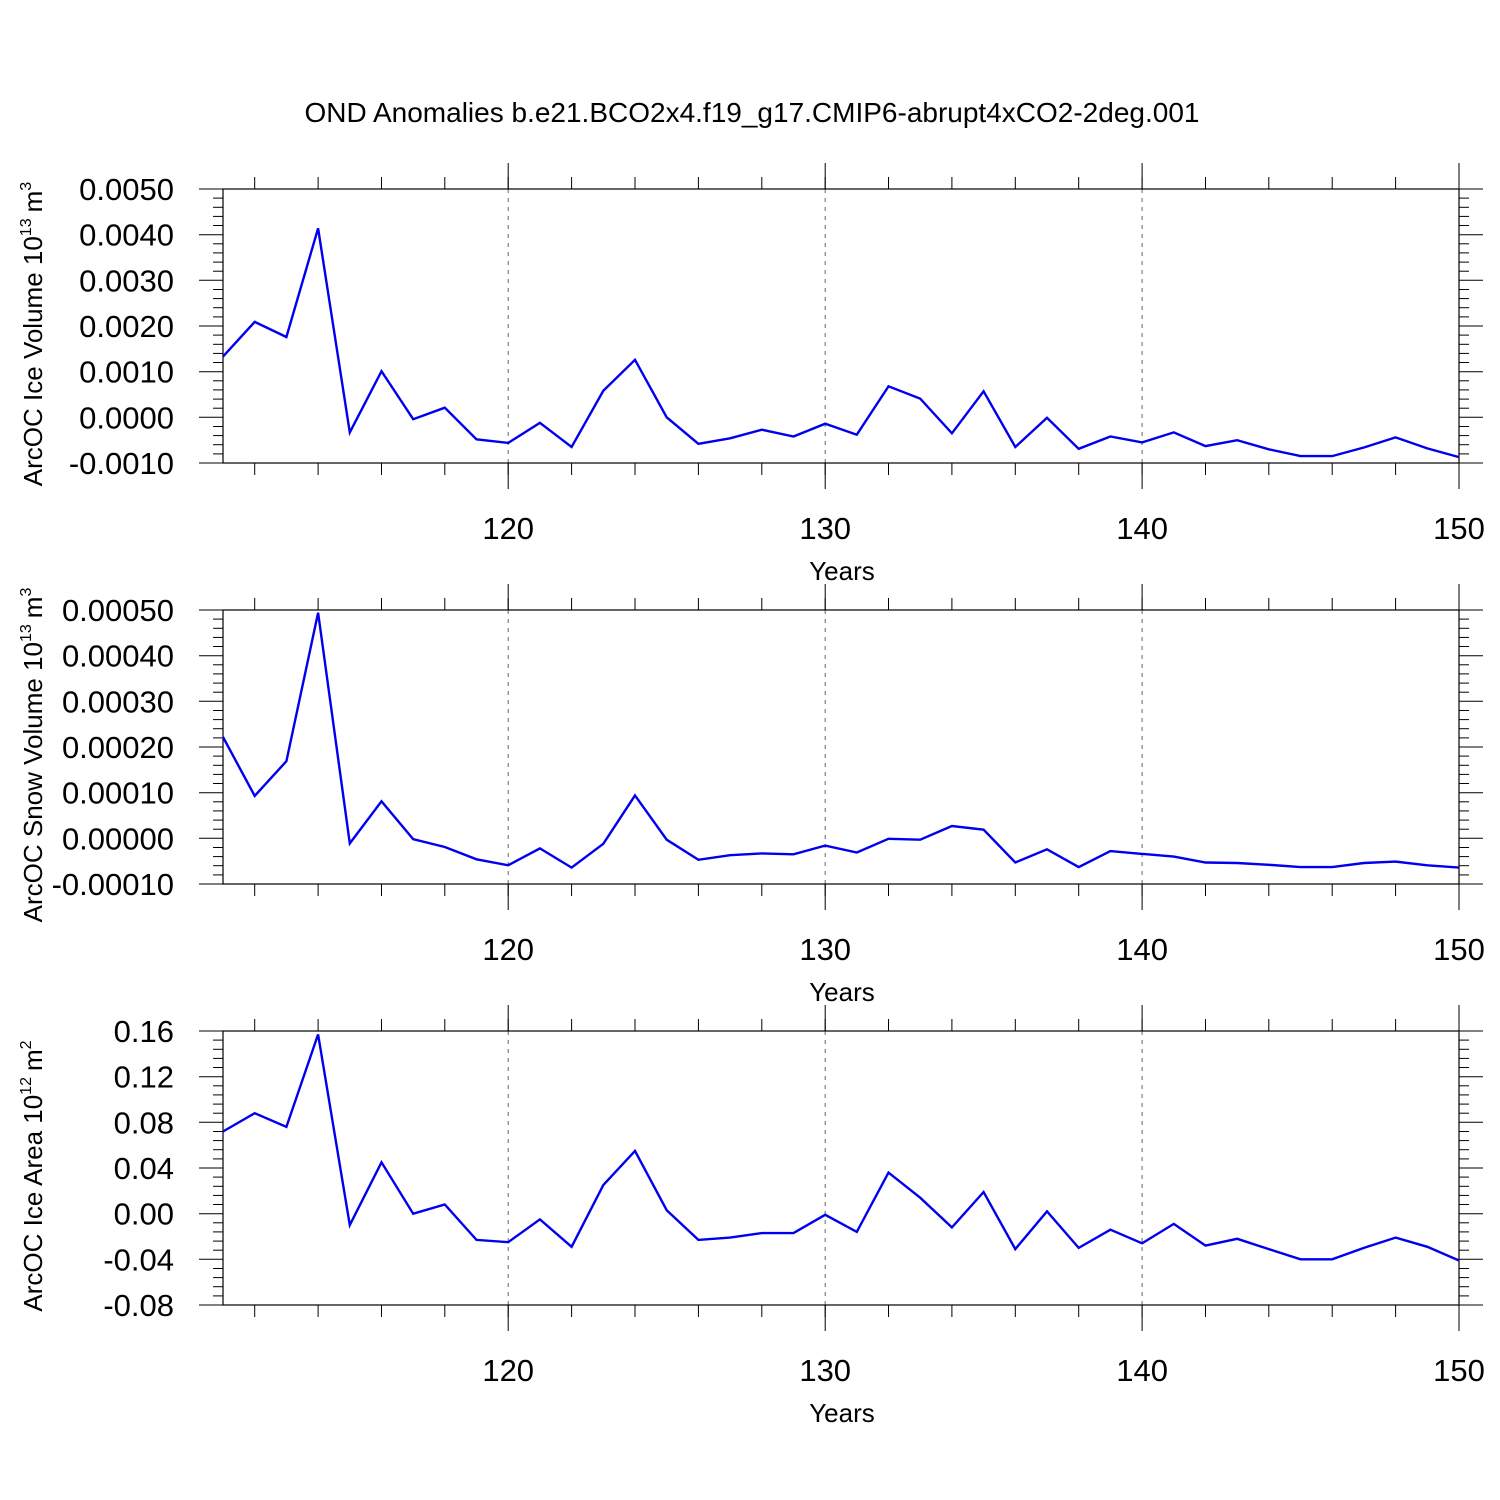  Describe the element at coordinates (144, 1168) in the screenshot. I see `y-tick-label: 0.04` at that location.